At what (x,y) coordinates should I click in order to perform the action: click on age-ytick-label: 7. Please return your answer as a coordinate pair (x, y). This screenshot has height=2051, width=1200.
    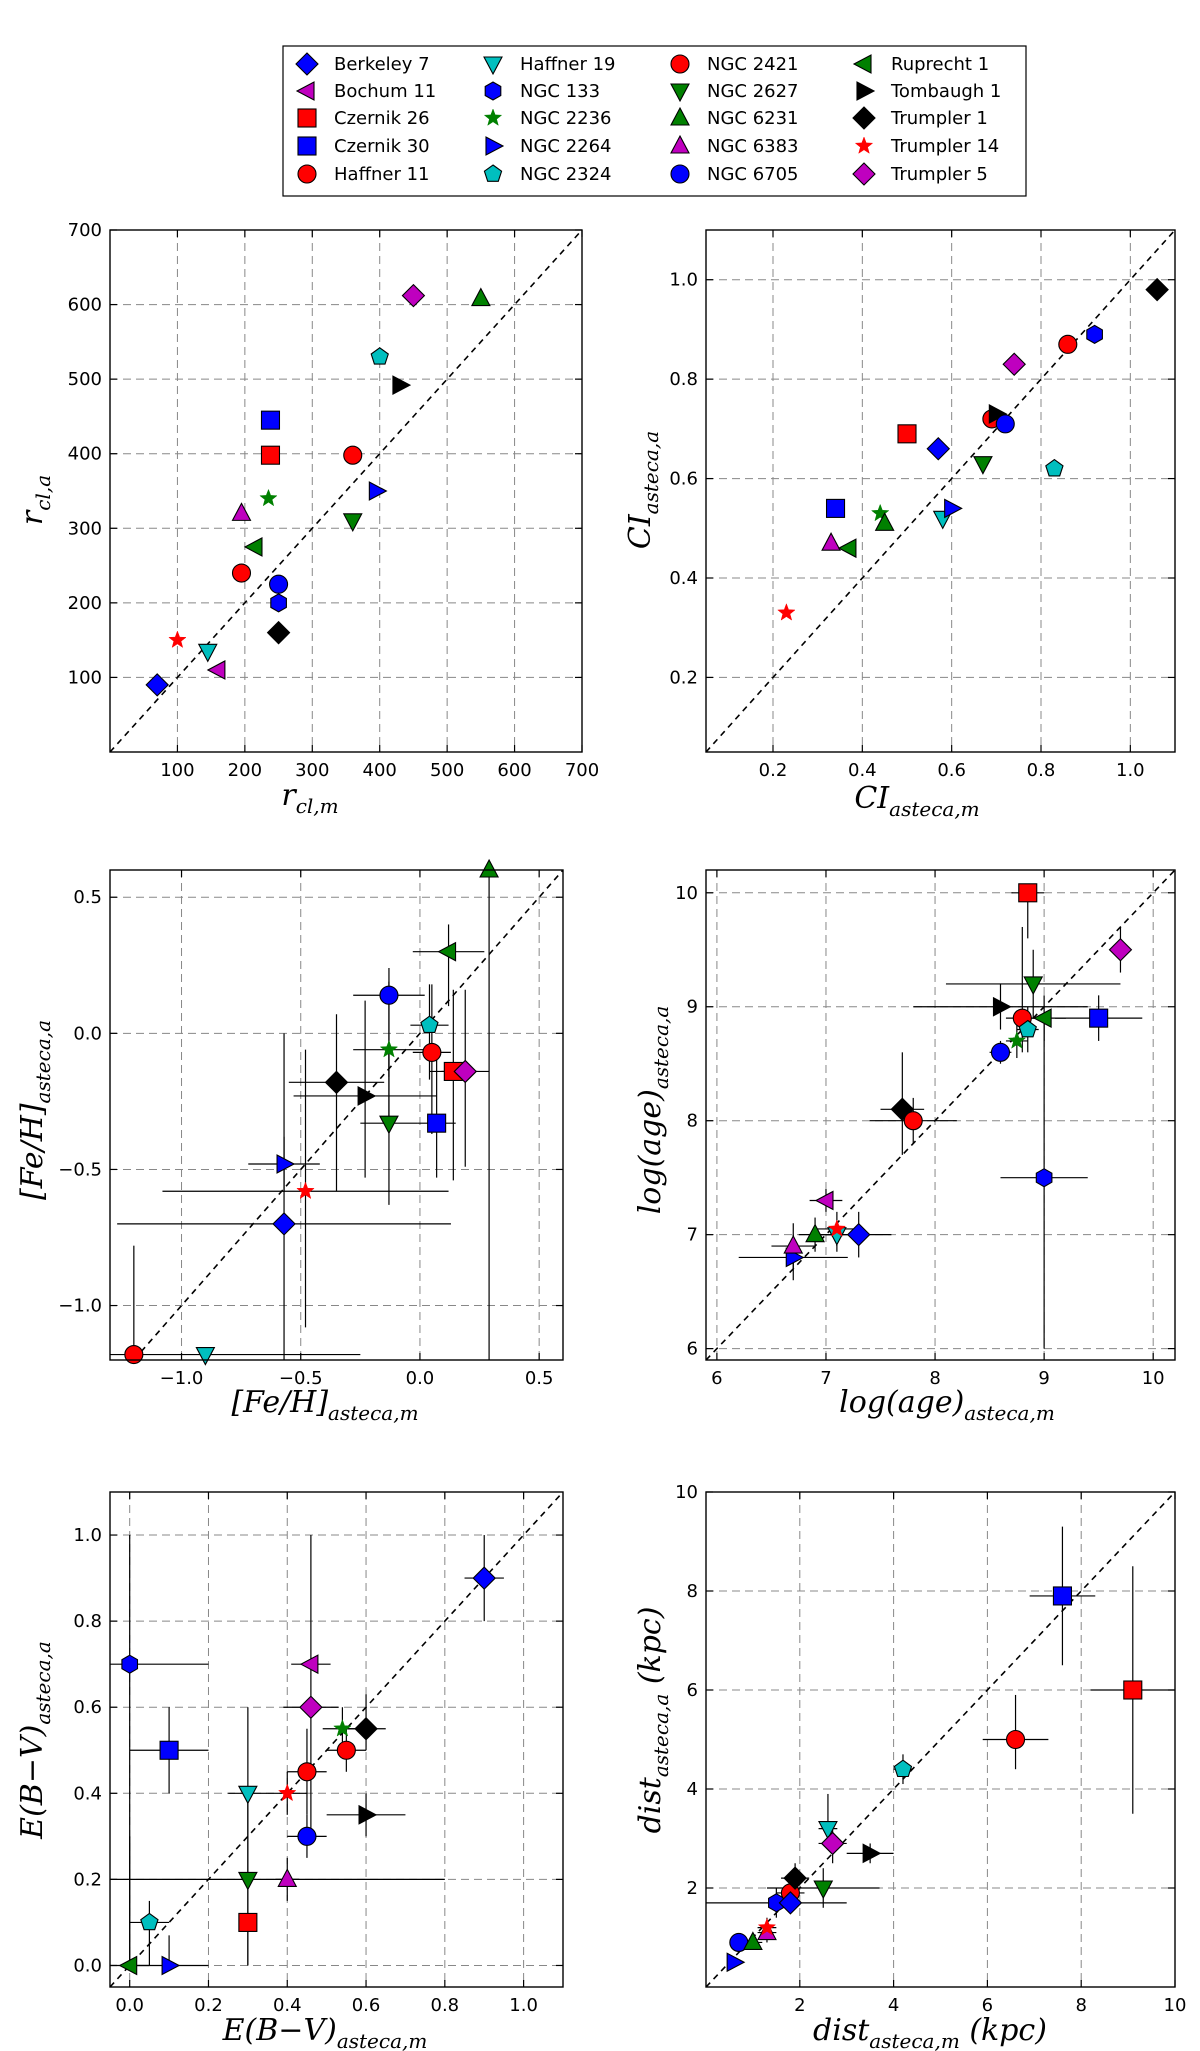
    Looking at the image, I should click on (692, 1235).